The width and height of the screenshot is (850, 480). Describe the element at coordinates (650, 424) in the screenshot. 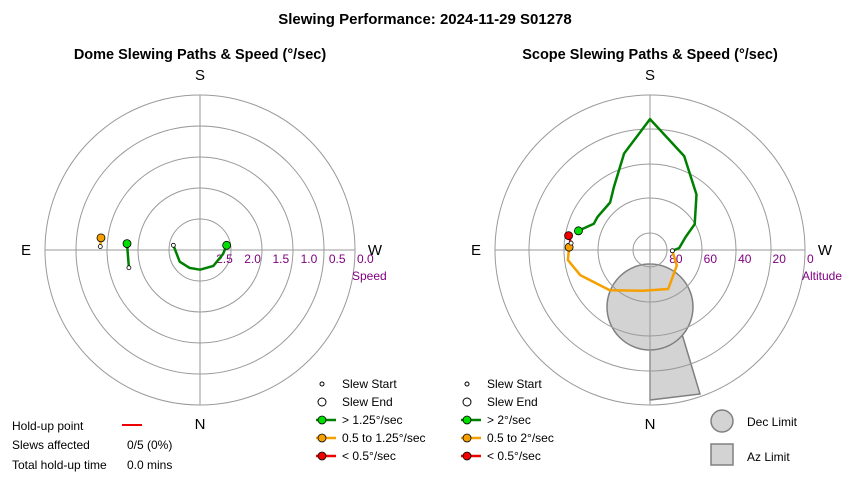

I see `scope-compass-bottom: N` at that location.